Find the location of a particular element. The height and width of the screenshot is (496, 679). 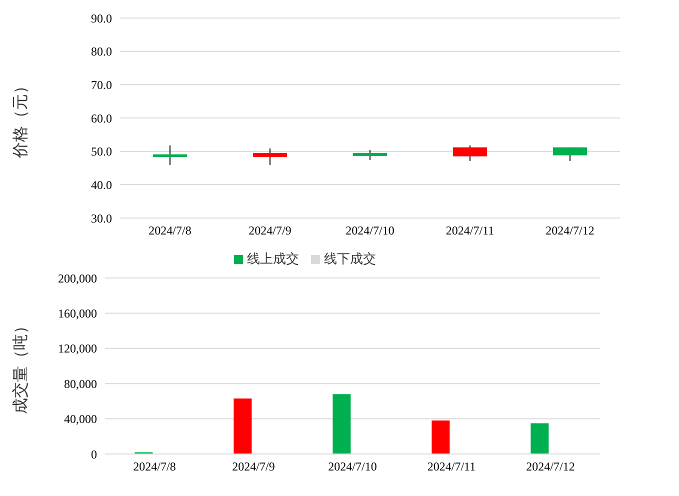

y-tick-label: 120,000 is located at coordinates (77, 349).